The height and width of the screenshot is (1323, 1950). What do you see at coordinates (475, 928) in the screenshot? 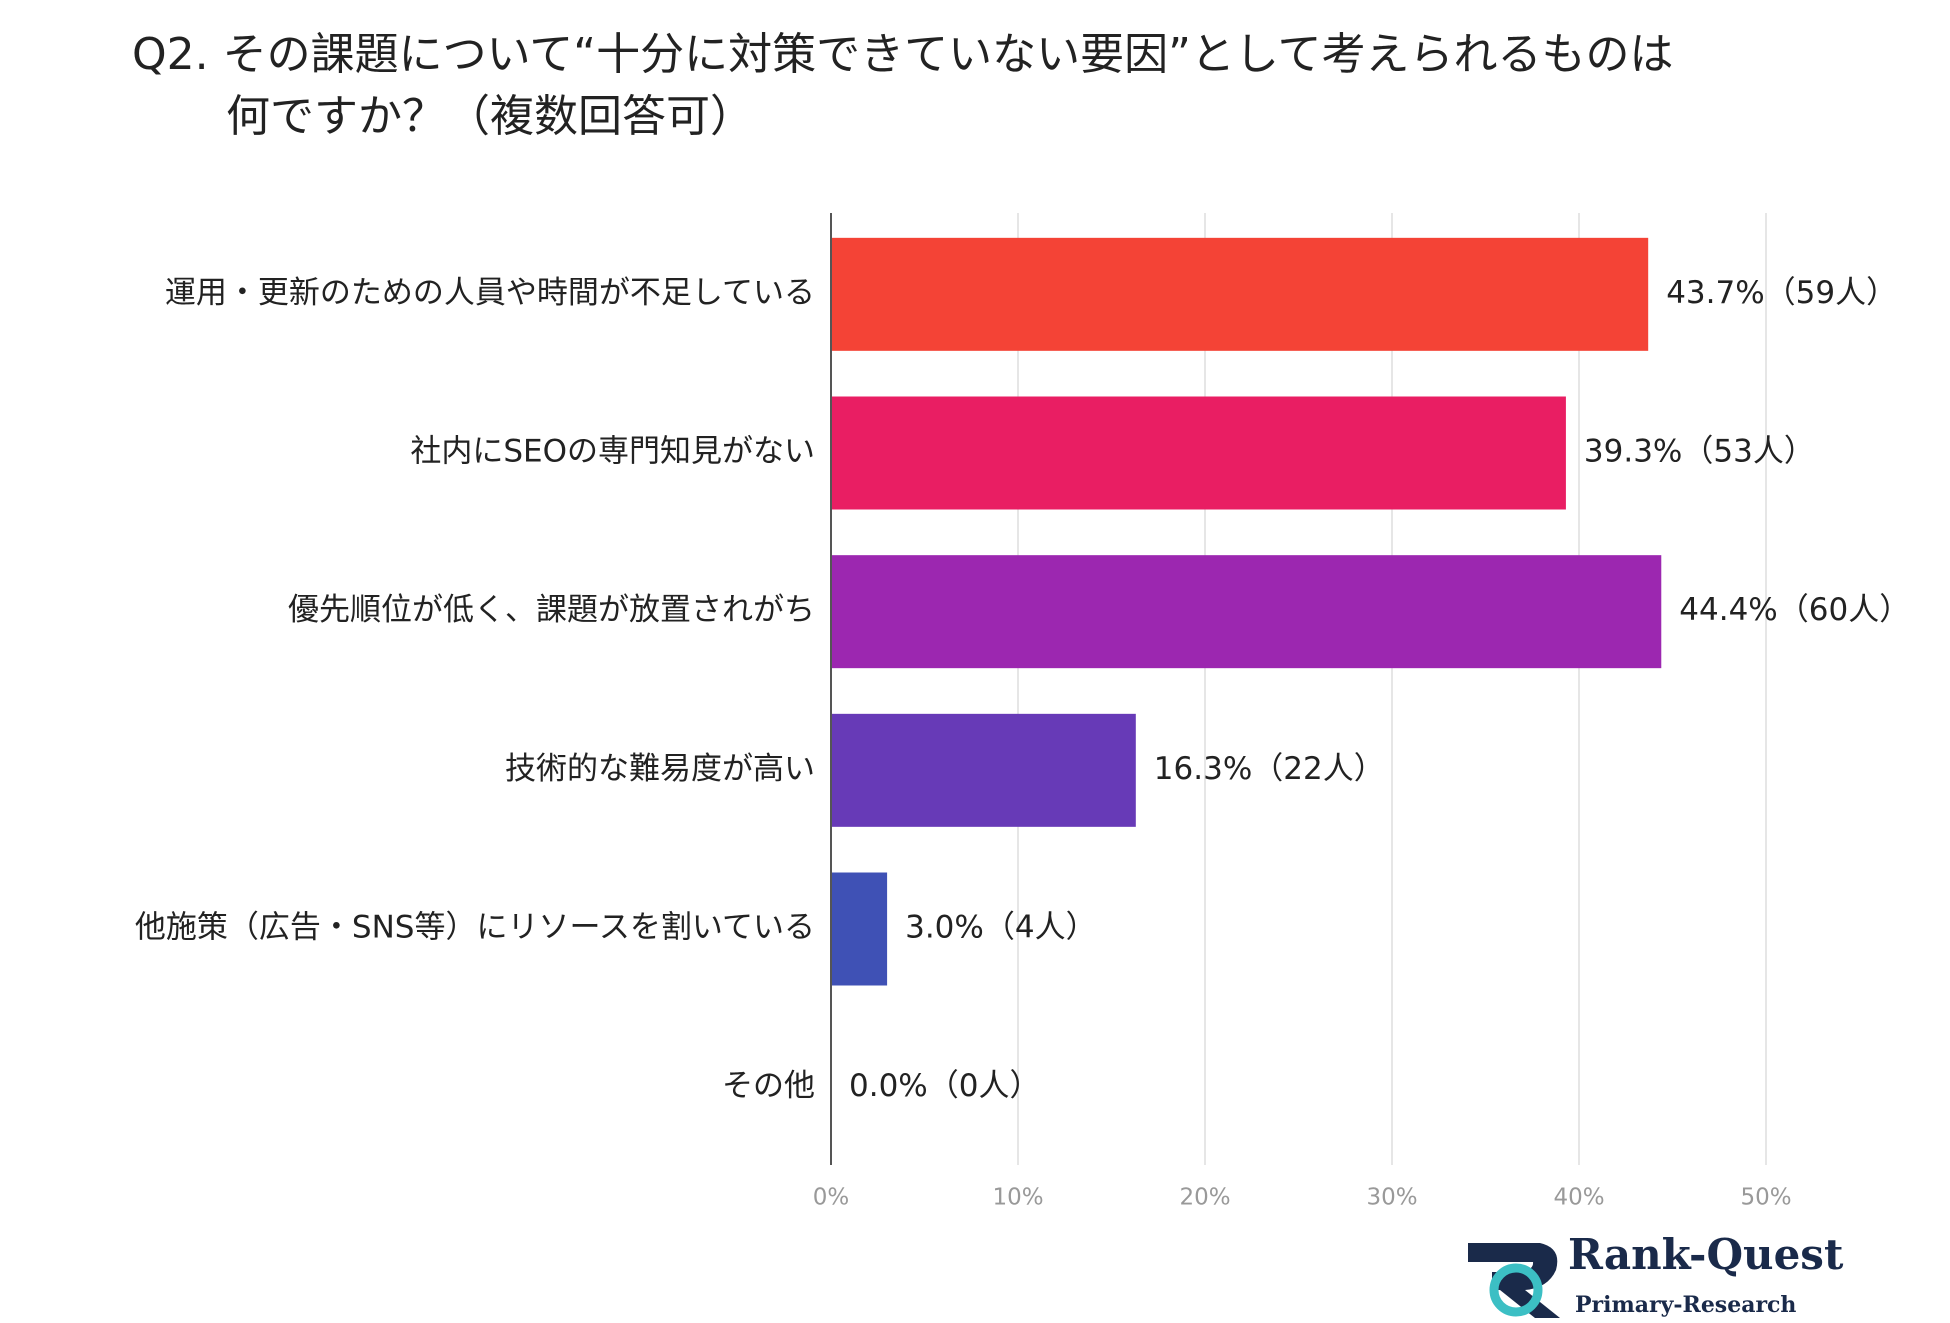
I see `y-tick-label: 他施策（広告・SNS等）にリソースを割いている` at bounding box center [475, 928].